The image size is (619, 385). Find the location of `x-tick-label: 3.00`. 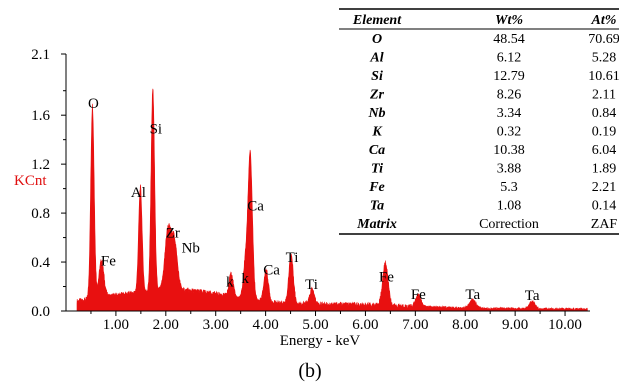

x-tick-label: 3.00 is located at coordinates (216, 325).